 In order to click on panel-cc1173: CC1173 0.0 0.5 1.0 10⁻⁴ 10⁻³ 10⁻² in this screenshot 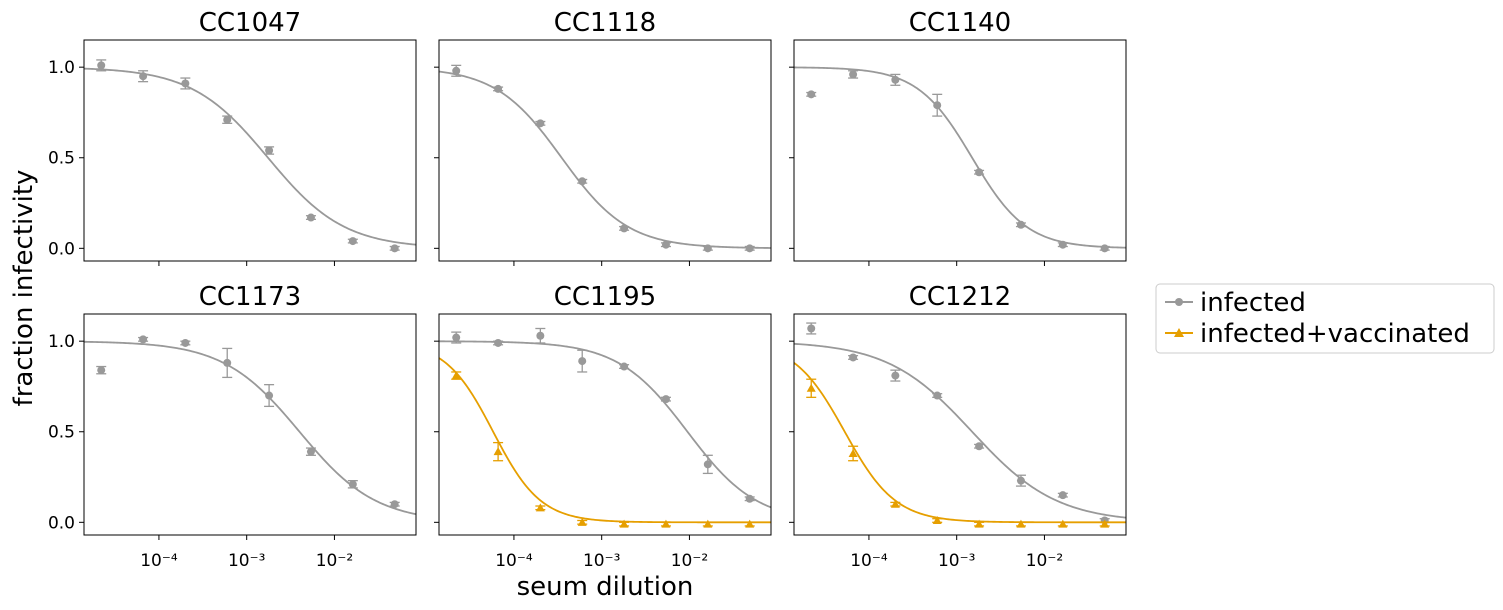, I will do `click(232, 426)`.